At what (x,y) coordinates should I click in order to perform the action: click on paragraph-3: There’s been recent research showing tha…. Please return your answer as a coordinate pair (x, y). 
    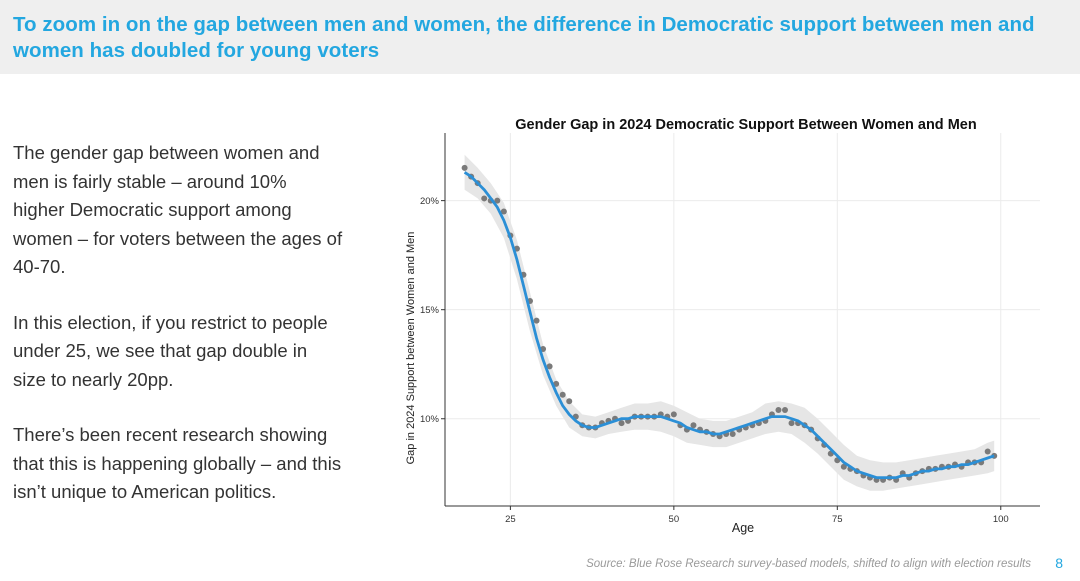
    Looking at the image, I should click on (177, 463).